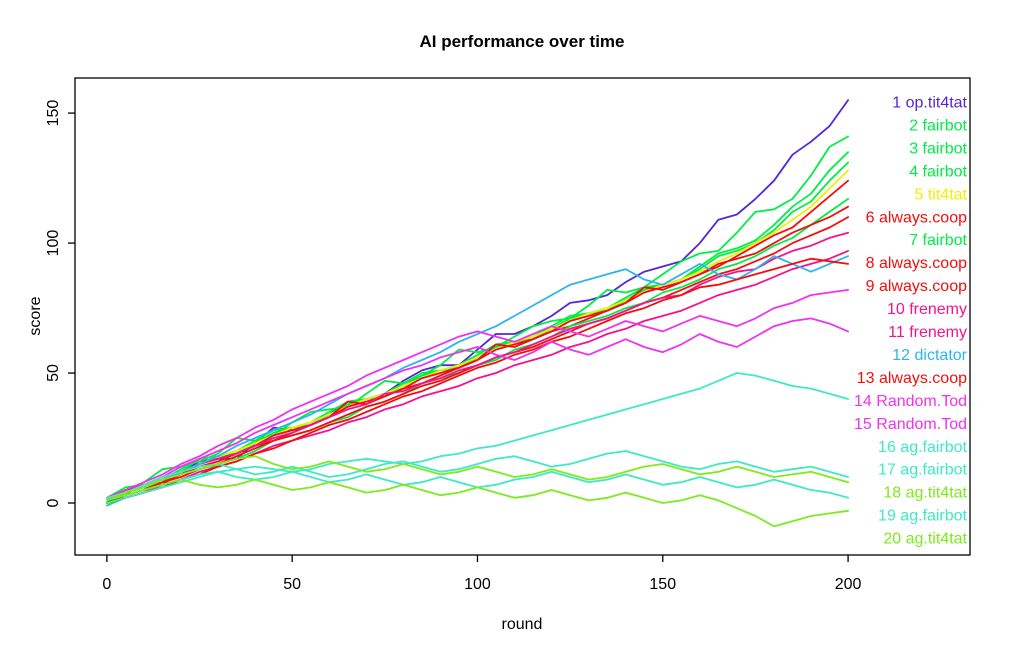 This screenshot has height=653, width=1013. I want to click on x-axis-label: round, so click(522, 624).